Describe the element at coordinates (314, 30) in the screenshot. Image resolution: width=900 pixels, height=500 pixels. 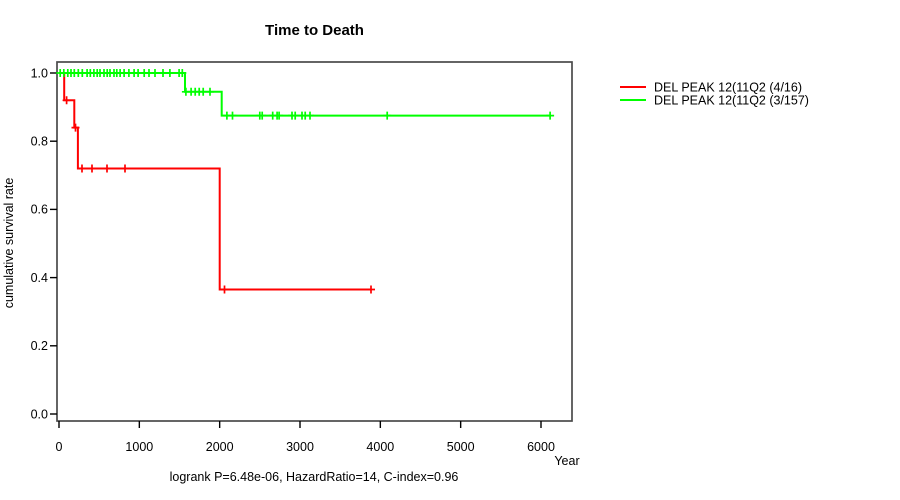
I see `chart-title: Time to Death` at that location.